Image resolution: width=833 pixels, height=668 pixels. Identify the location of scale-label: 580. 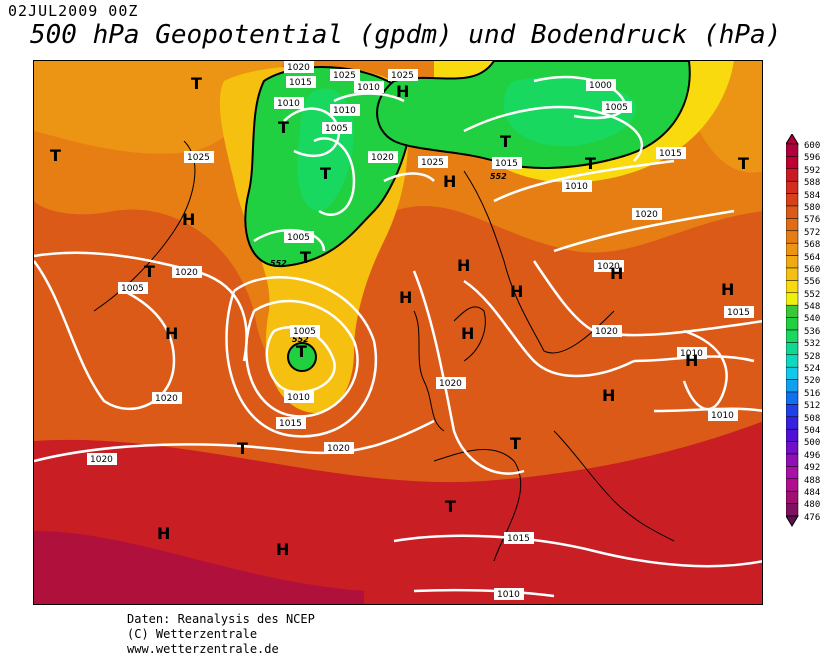
(812, 207).